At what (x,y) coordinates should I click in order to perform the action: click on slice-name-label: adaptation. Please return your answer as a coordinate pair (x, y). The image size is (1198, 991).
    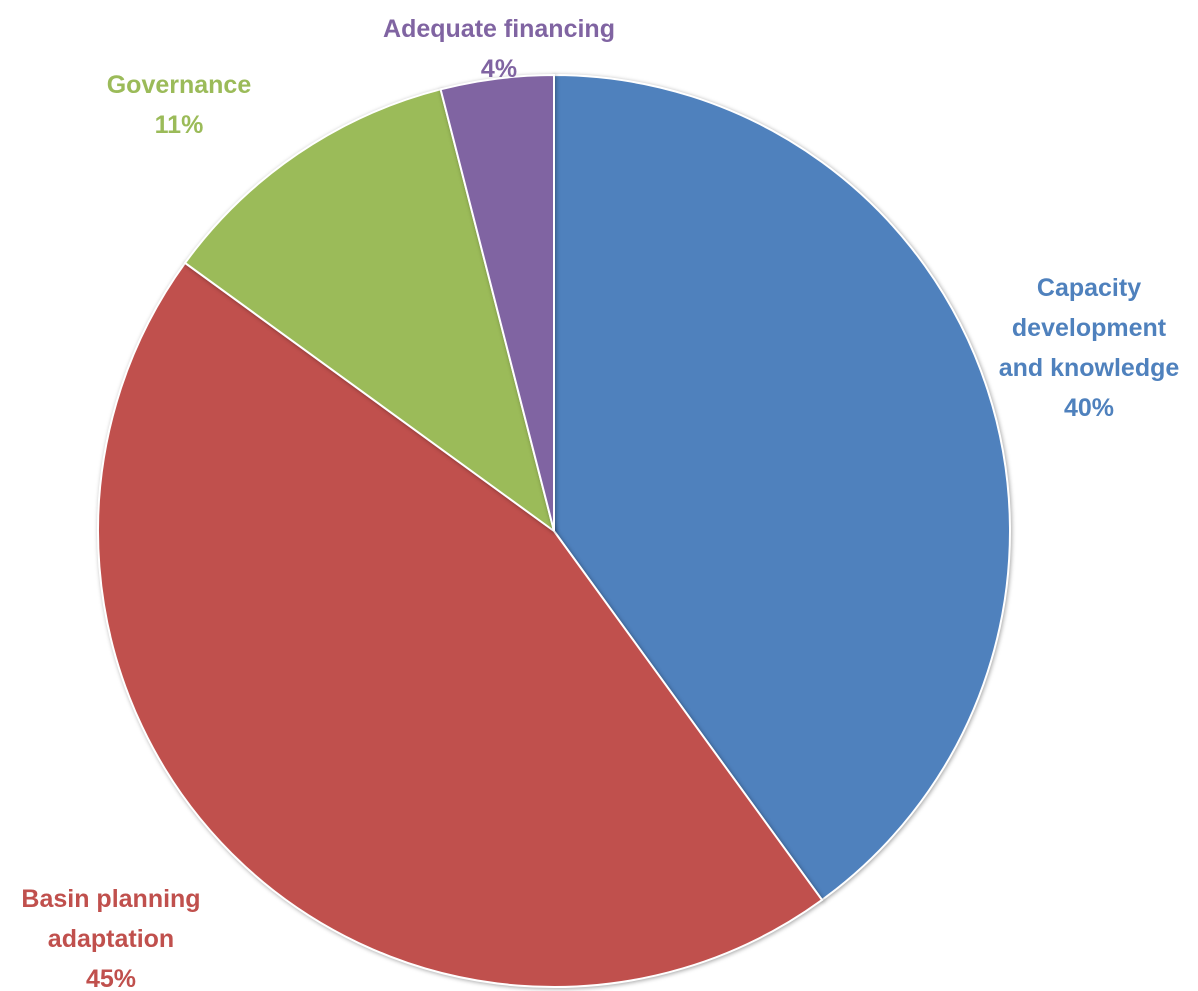
    Looking at the image, I should click on (111, 939).